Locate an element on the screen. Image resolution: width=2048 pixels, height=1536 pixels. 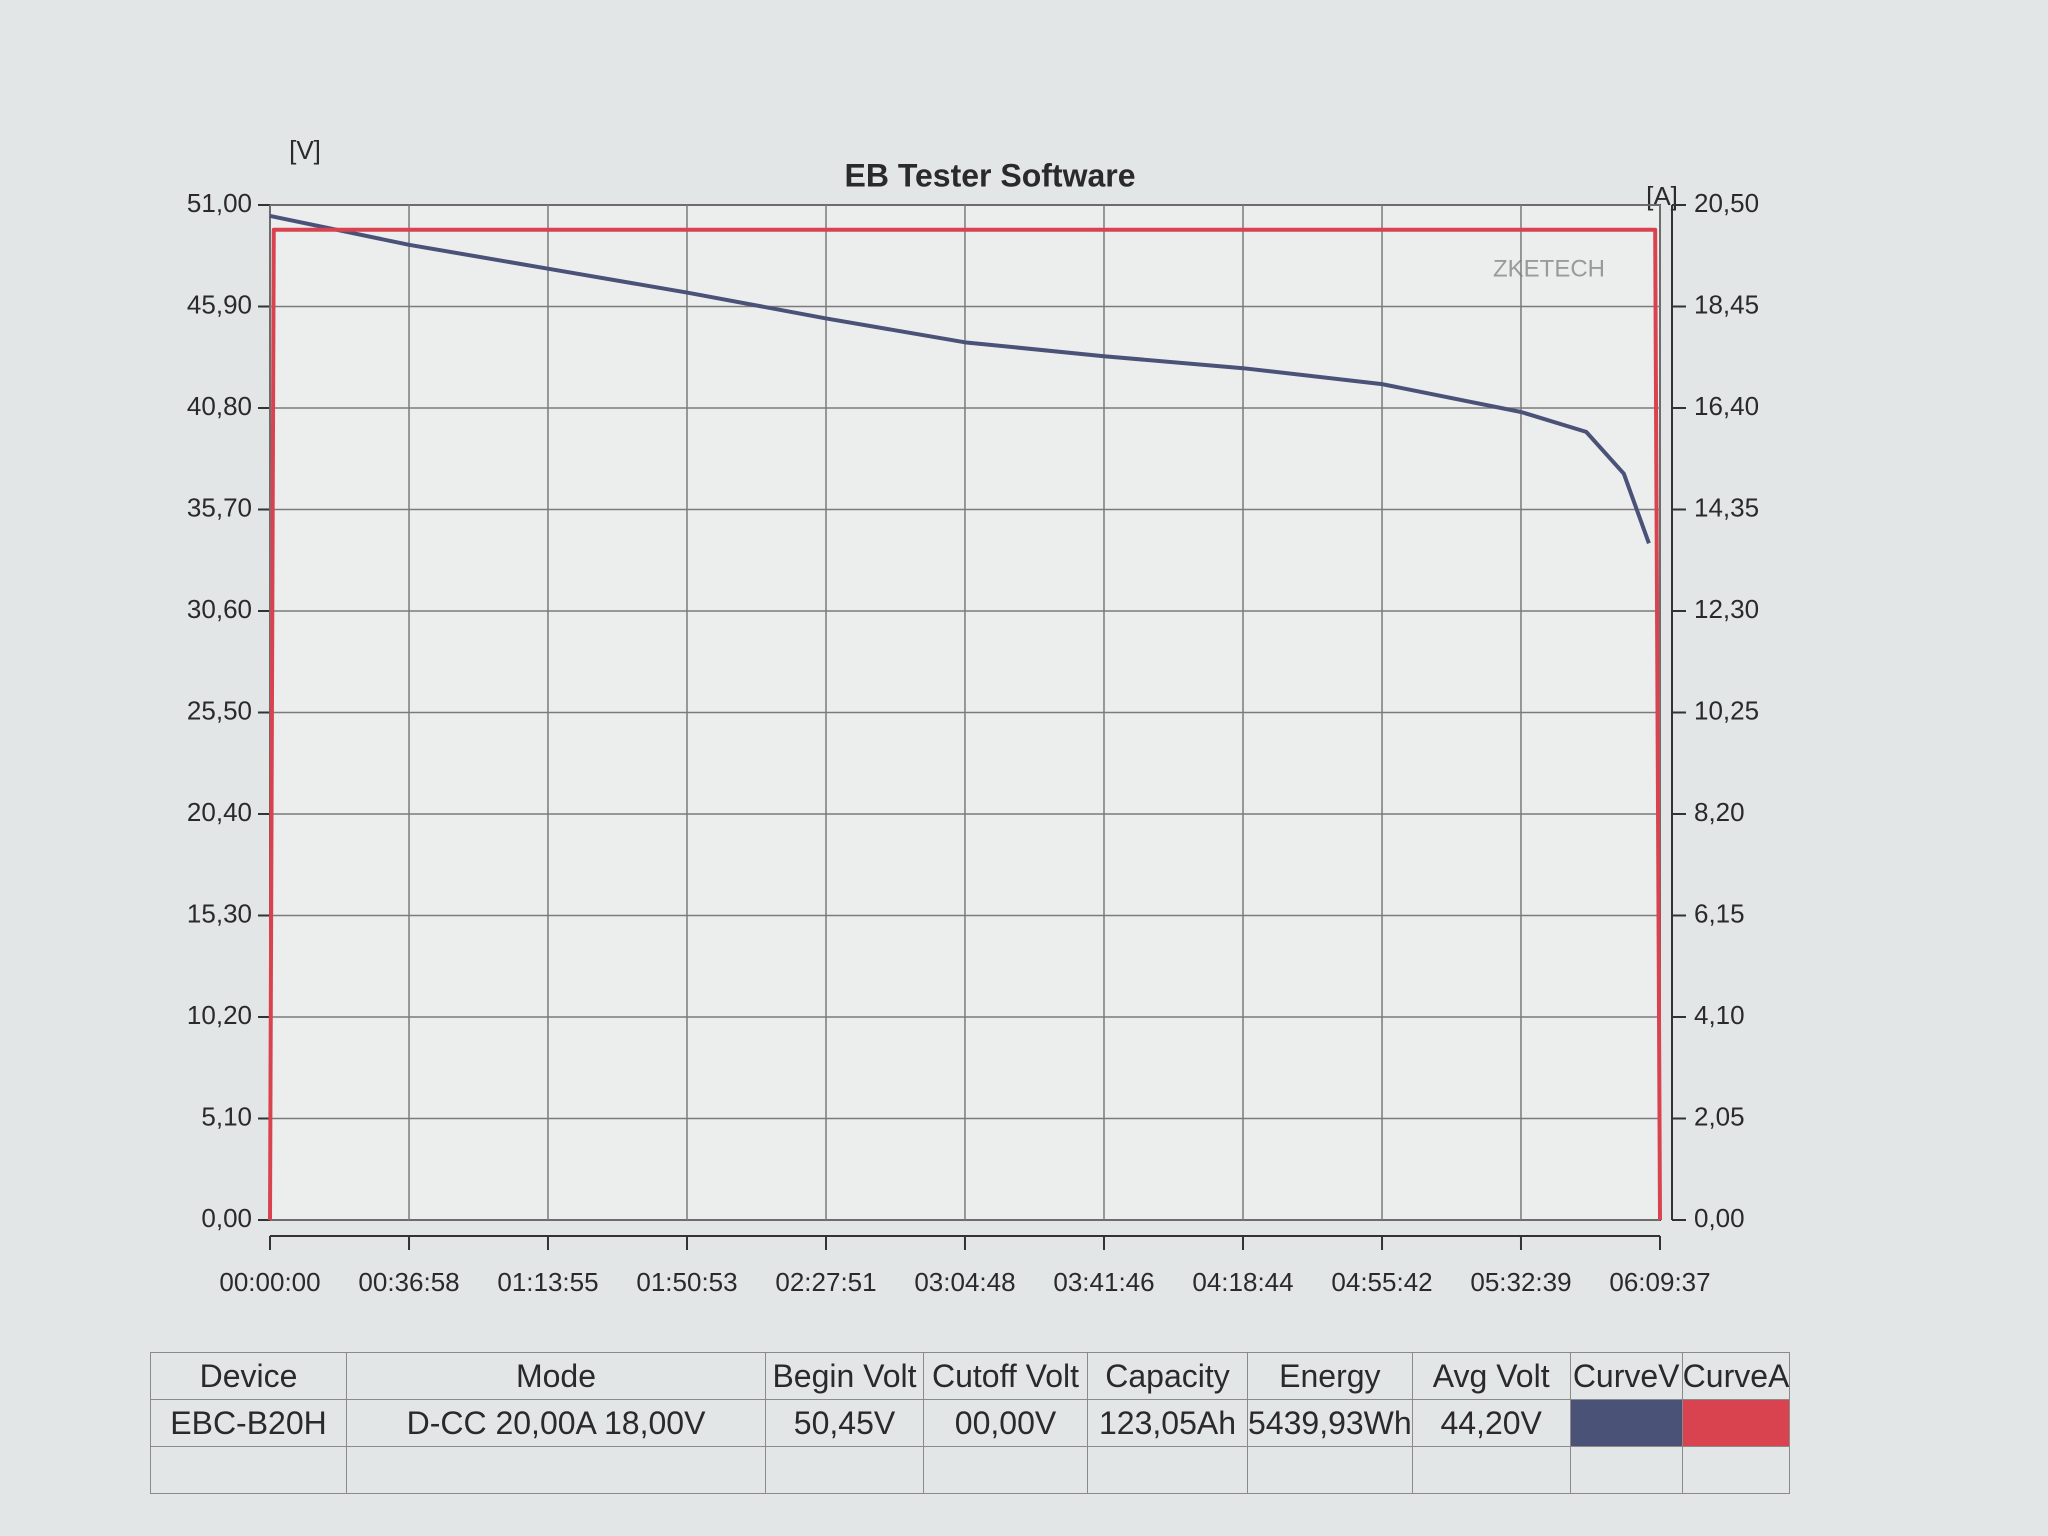
header-cell: CurveV is located at coordinates (1626, 1376).